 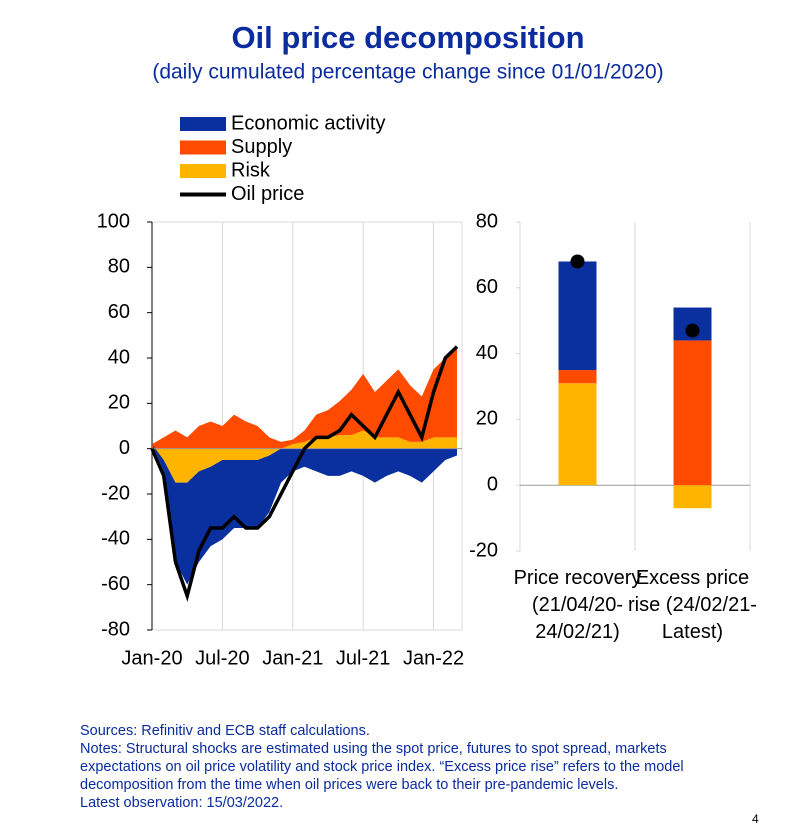 What do you see at coordinates (222, 658) in the screenshot?
I see `x-tick-label: Jul-20` at bounding box center [222, 658].